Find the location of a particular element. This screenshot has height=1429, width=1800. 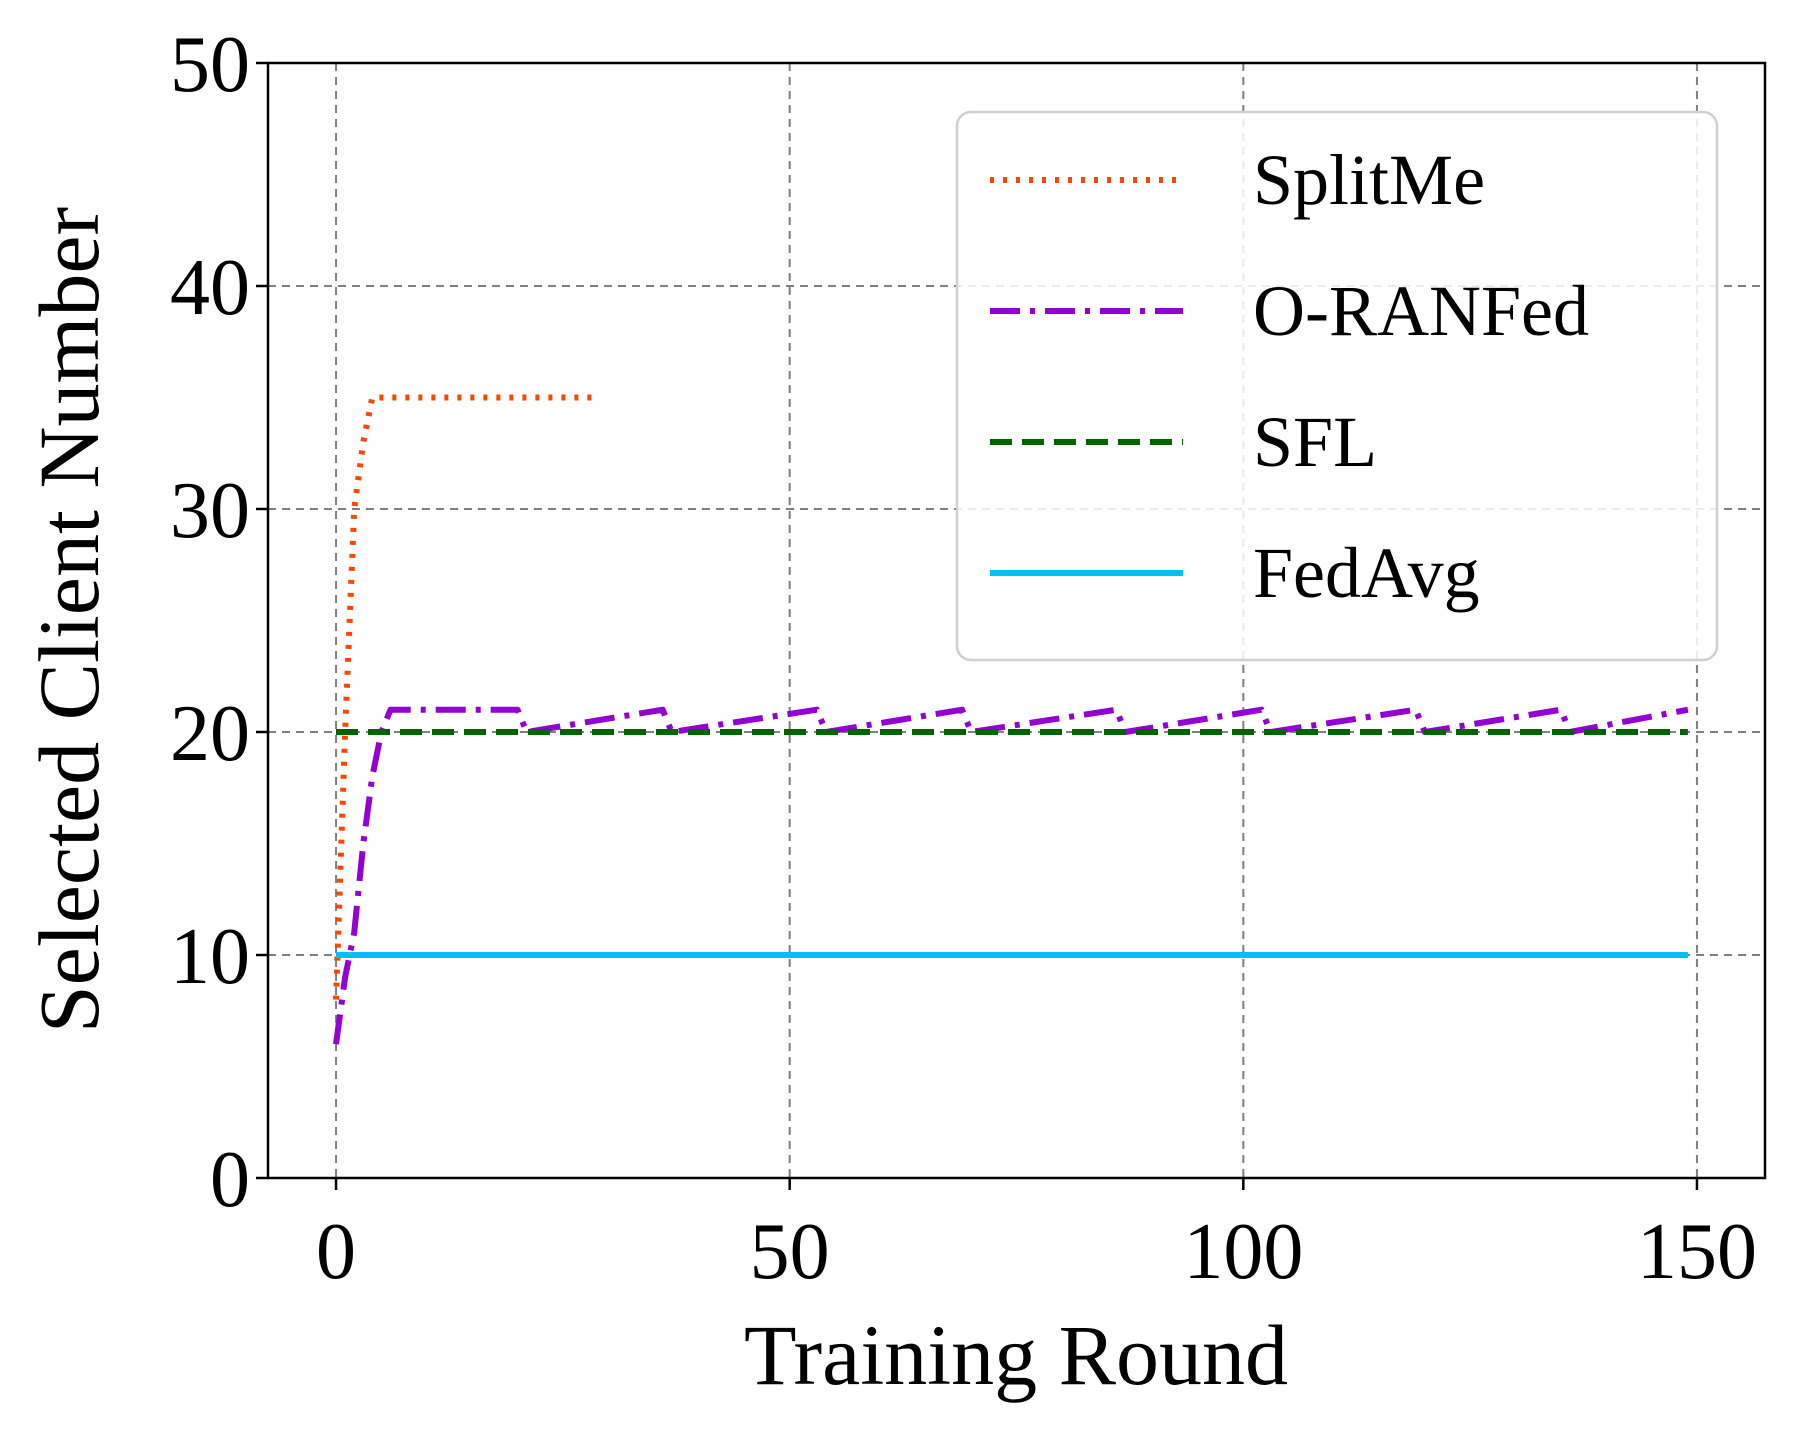

y-axis-label: Selected Client Number is located at coordinates (69, 620).